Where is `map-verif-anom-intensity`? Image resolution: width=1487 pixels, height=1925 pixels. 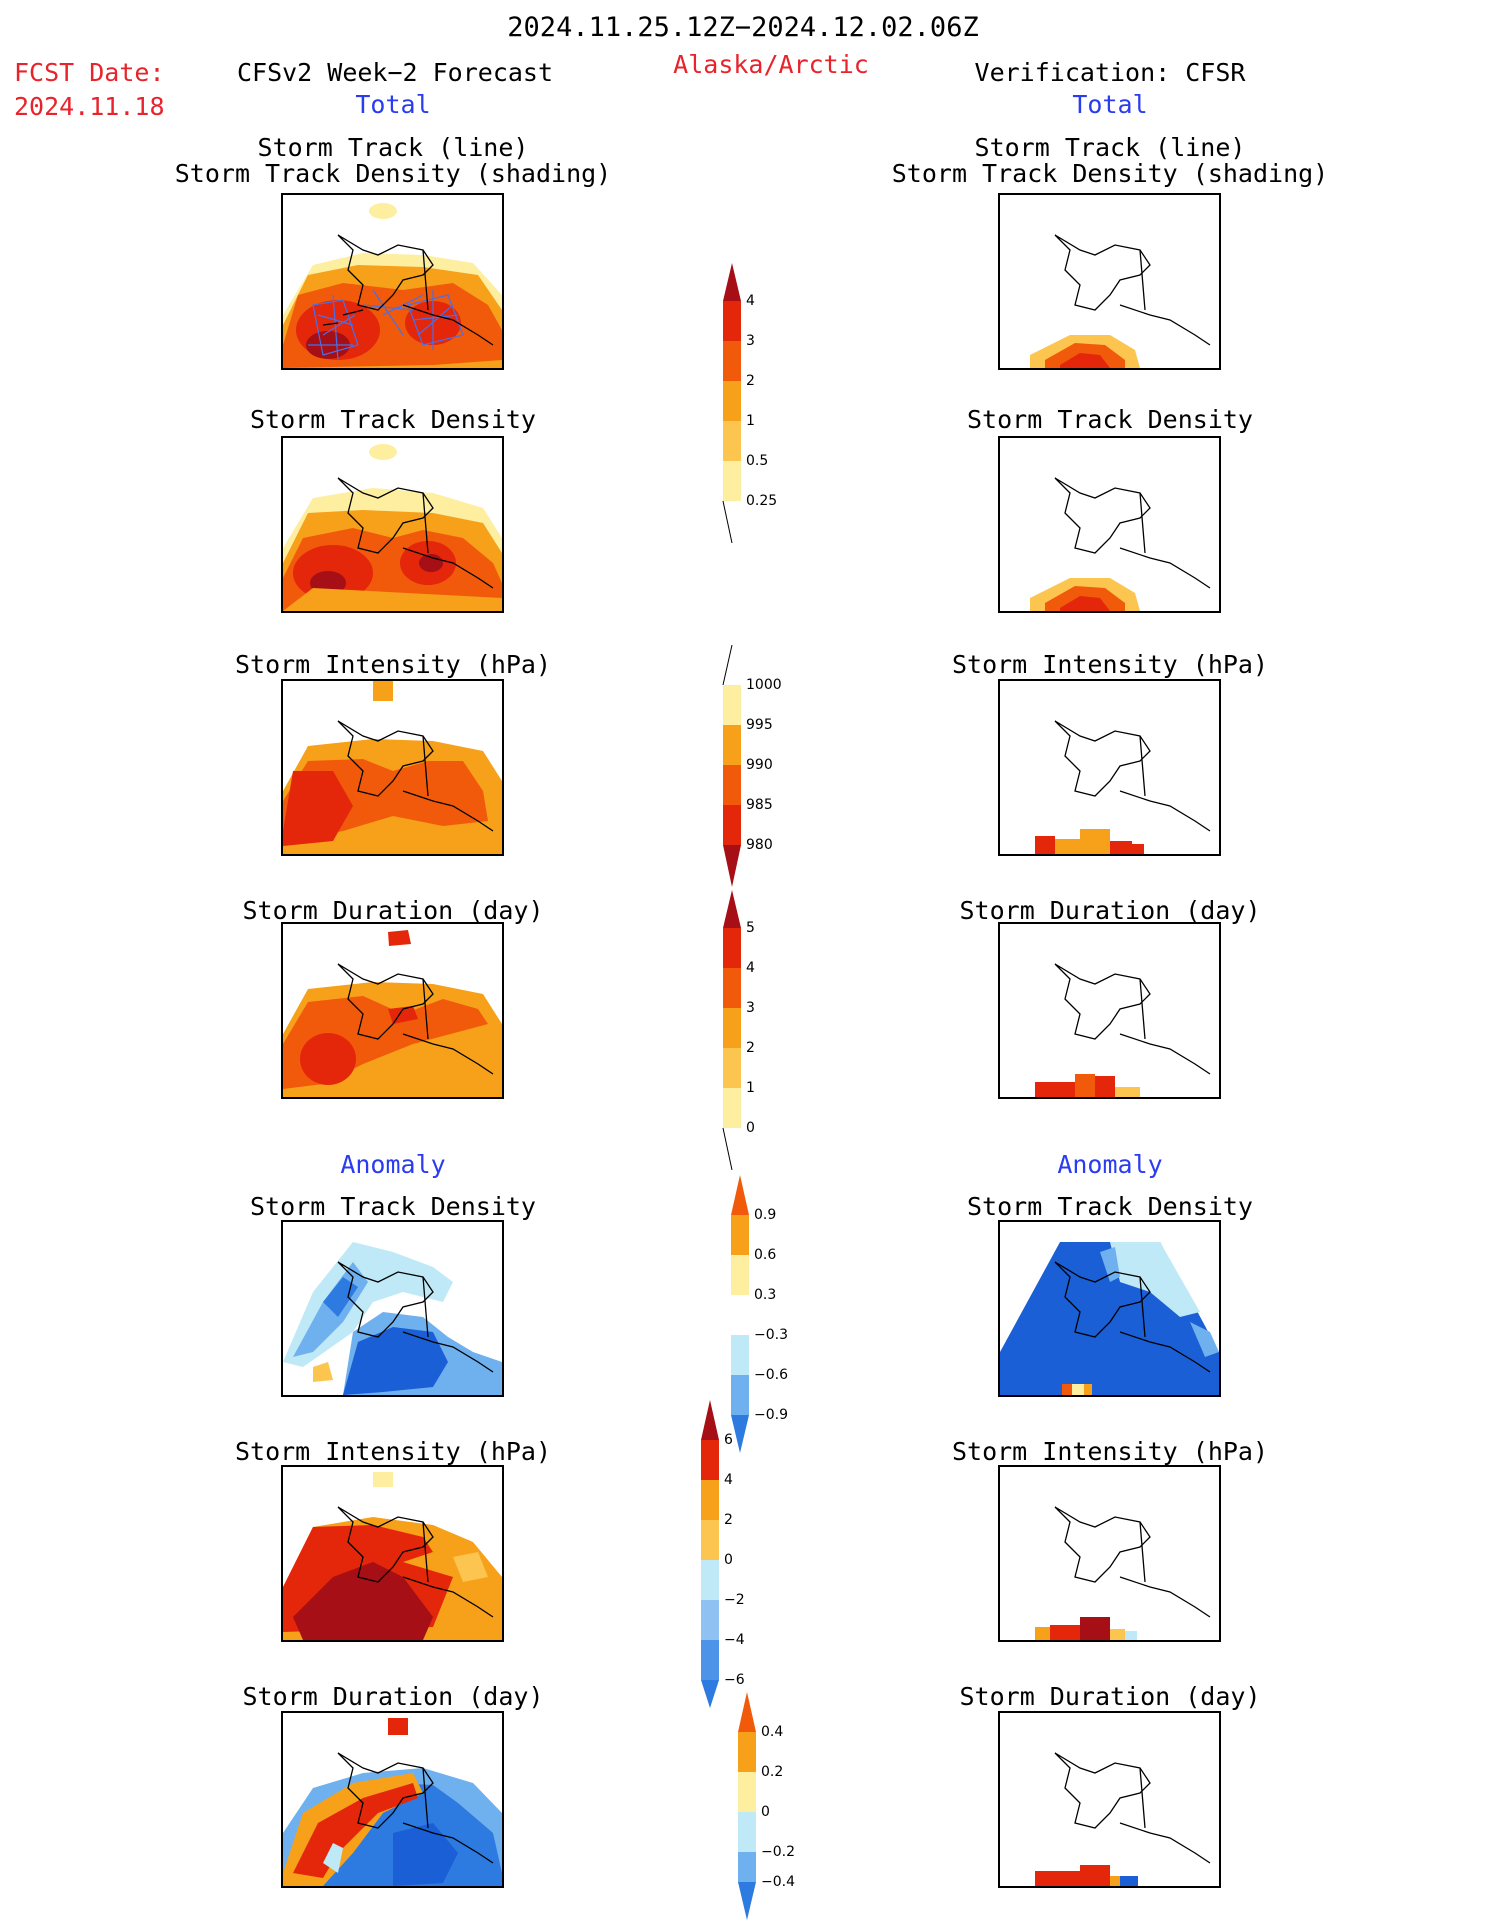 map-verif-anom-intensity is located at coordinates (1109, 1553).